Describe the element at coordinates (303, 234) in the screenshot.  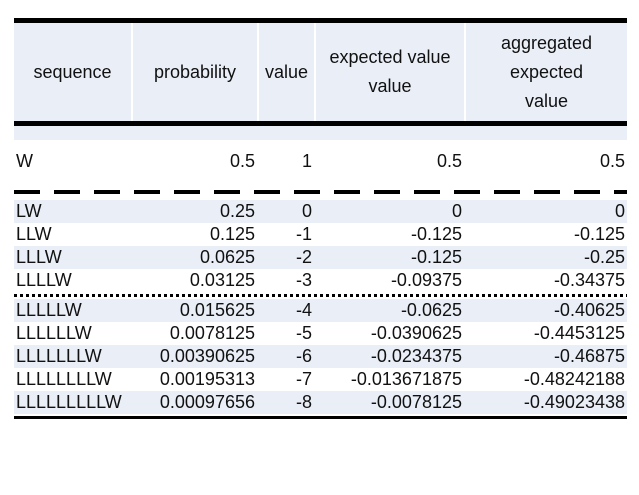
I see `cell-value: -1` at that location.